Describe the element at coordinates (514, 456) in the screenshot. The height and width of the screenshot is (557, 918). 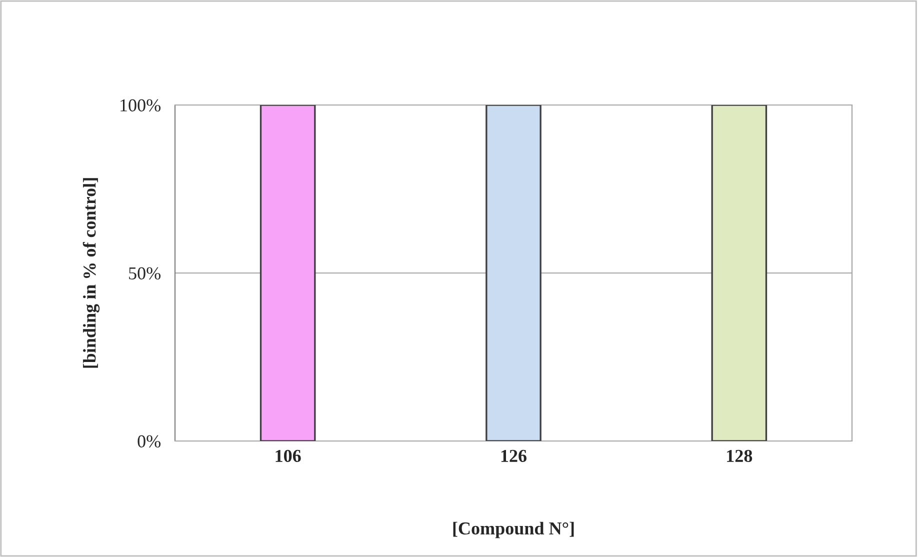
I see `x-tick-label: 126` at that location.